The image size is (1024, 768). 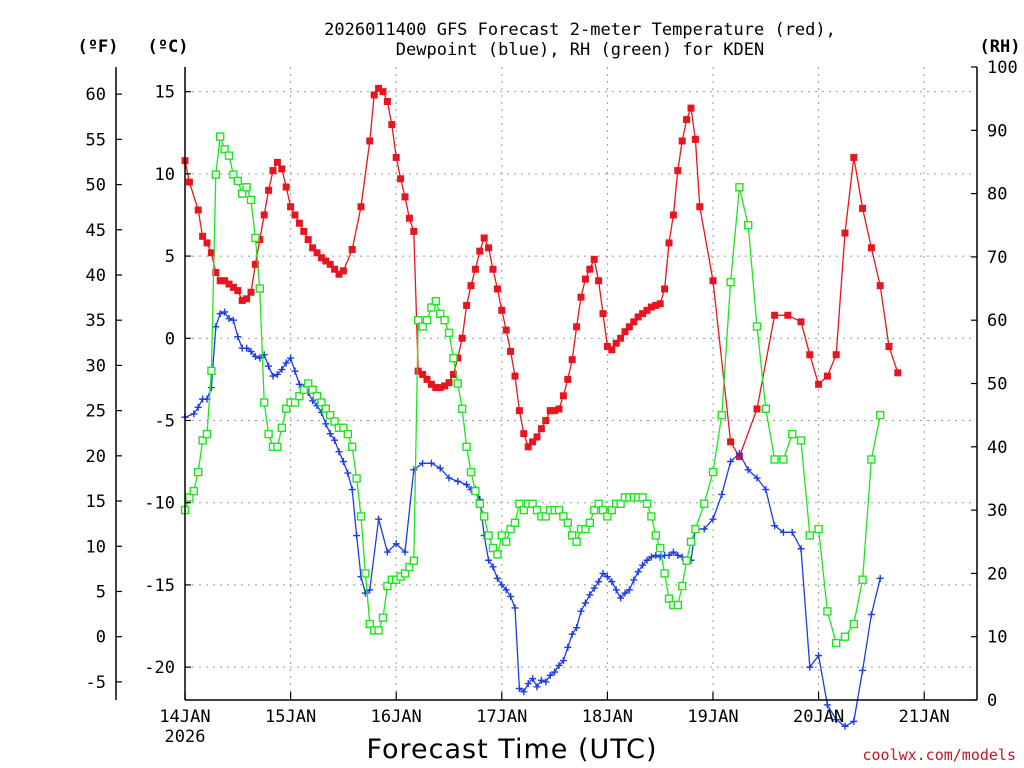 I want to click on fahrenheit-tick-label: 30, so click(x=96, y=366).